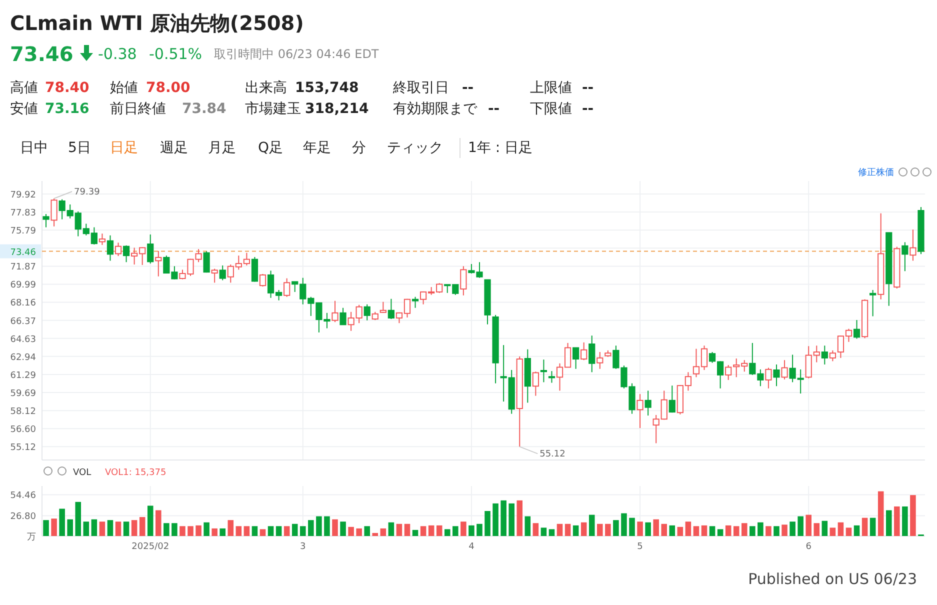  I want to click on y-tick-label: 64.63, so click(23, 339).